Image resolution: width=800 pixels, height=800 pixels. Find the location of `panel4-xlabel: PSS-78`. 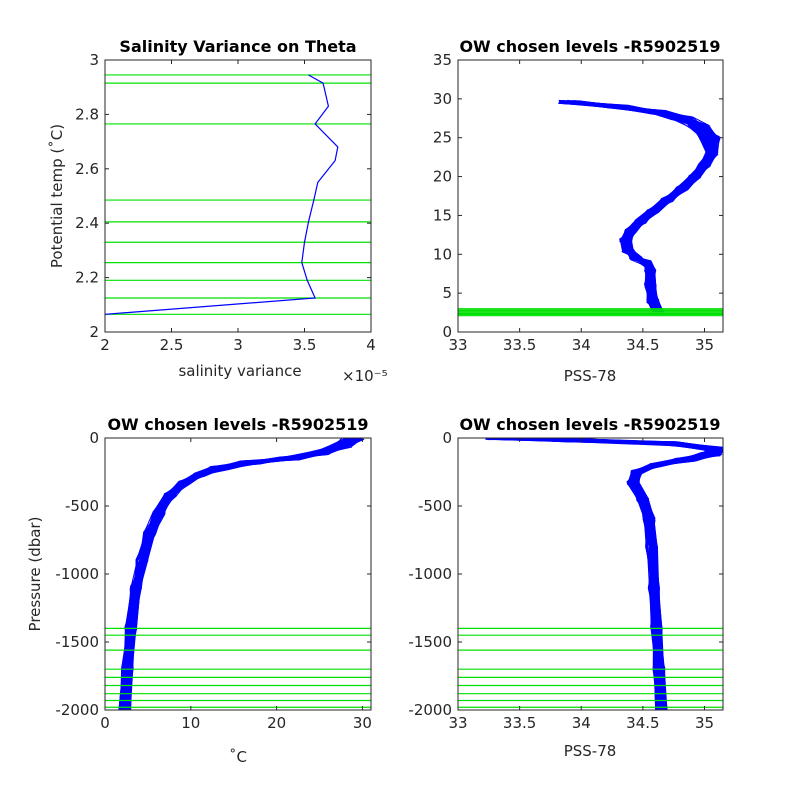

panel4-xlabel: PSS-78 is located at coordinates (590, 751).